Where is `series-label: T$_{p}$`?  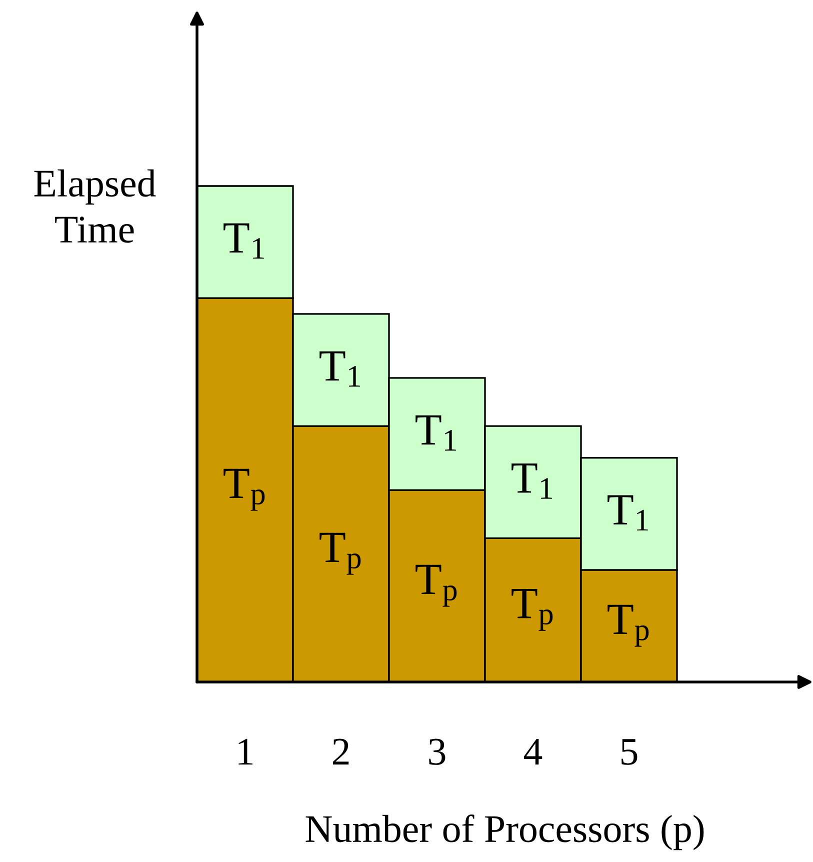
series-label: T$_{p}$ is located at coordinates (340, 553).